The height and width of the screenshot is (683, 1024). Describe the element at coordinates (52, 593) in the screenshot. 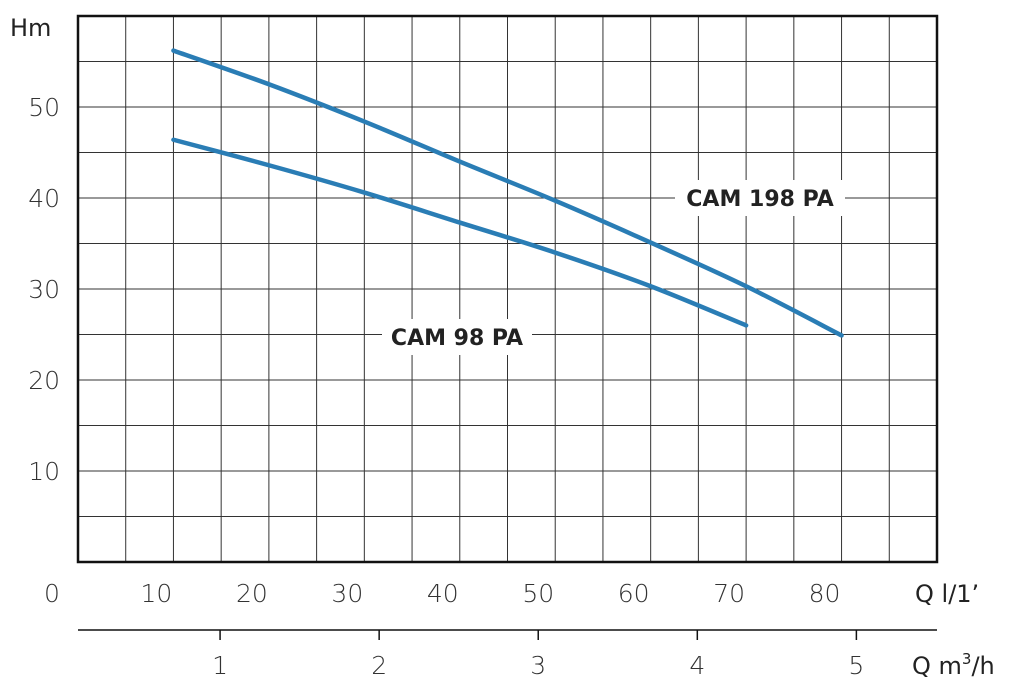

I see `x-tick-label: 0` at that location.